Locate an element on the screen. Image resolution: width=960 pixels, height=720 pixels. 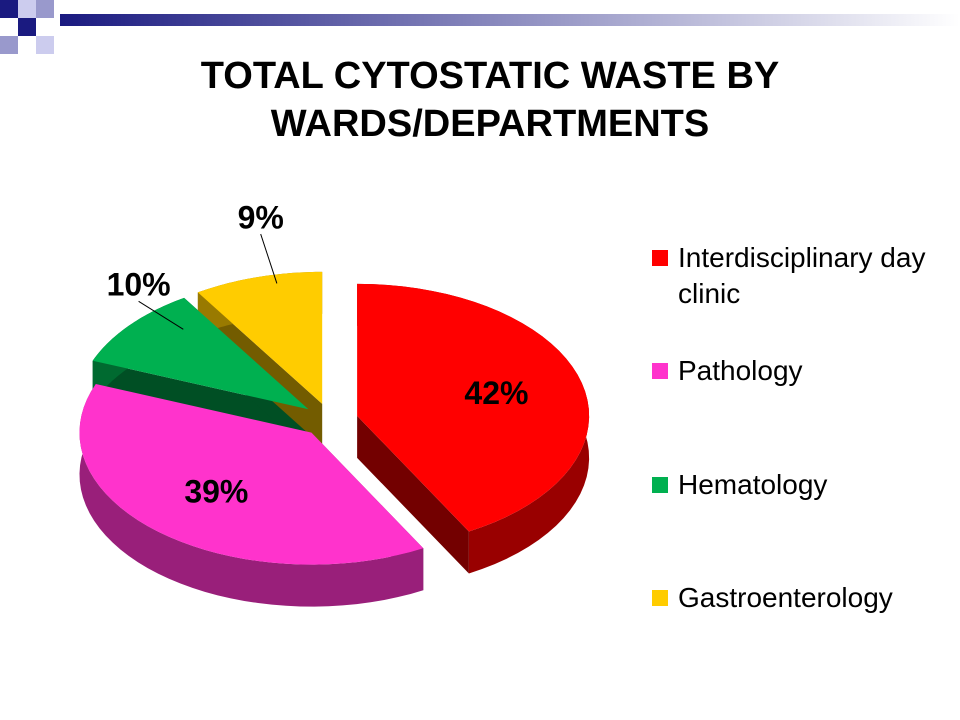
legend-entry: Pathology is located at coordinates (795, 371).